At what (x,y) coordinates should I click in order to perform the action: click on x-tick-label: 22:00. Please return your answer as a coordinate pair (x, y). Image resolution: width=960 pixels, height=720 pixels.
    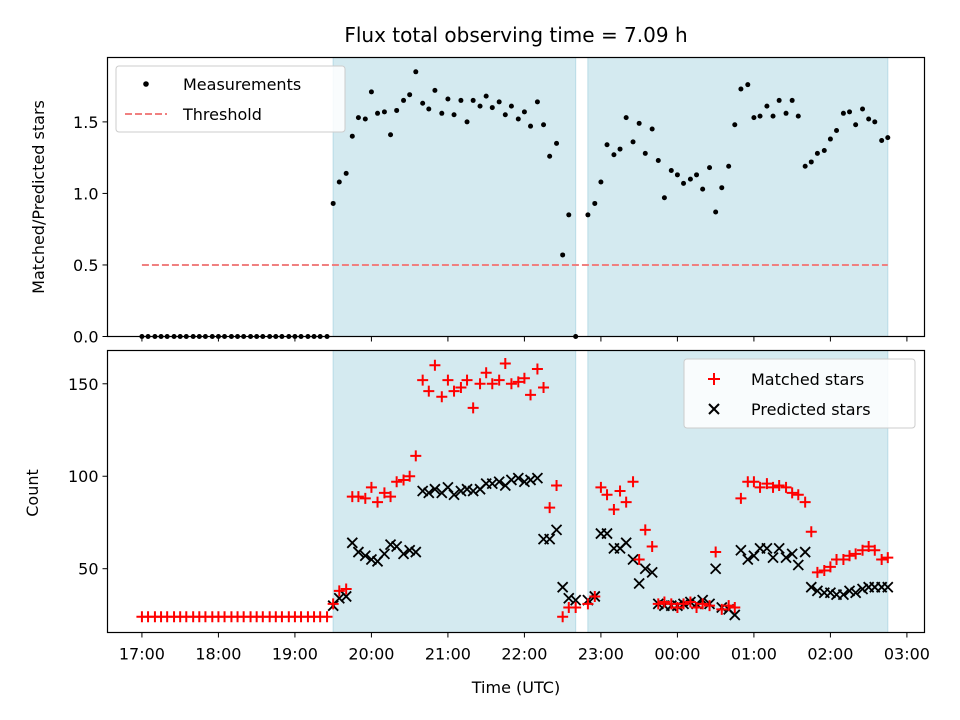
    Looking at the image, I should click on (524, 654).